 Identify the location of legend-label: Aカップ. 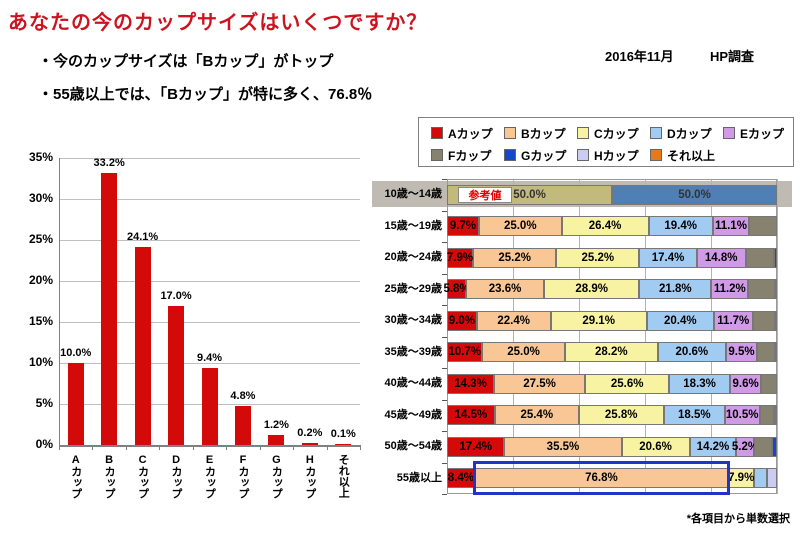
(470, 133).